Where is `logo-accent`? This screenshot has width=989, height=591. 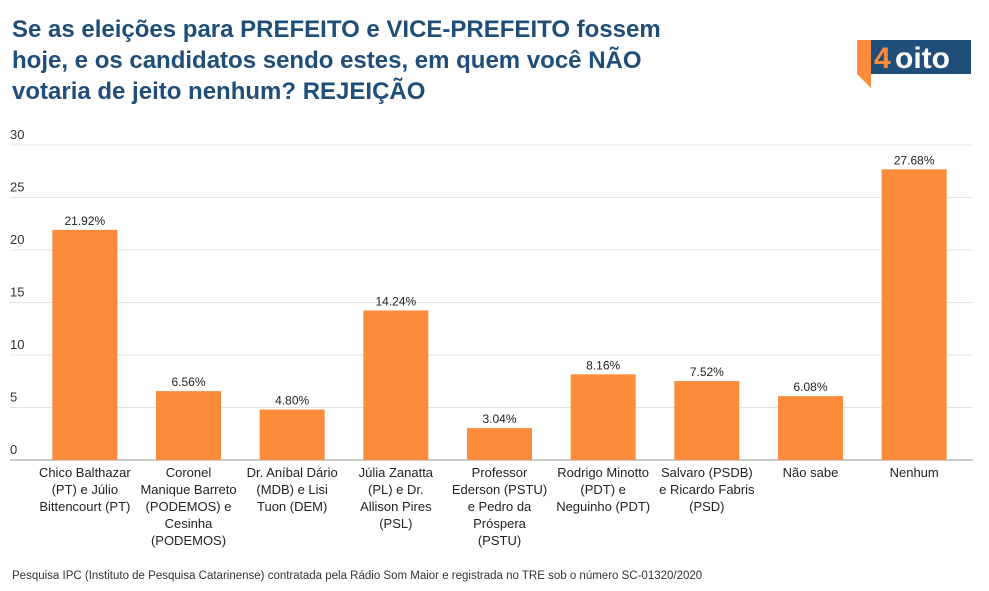
logo-accent is located at coordinates (864, 64).